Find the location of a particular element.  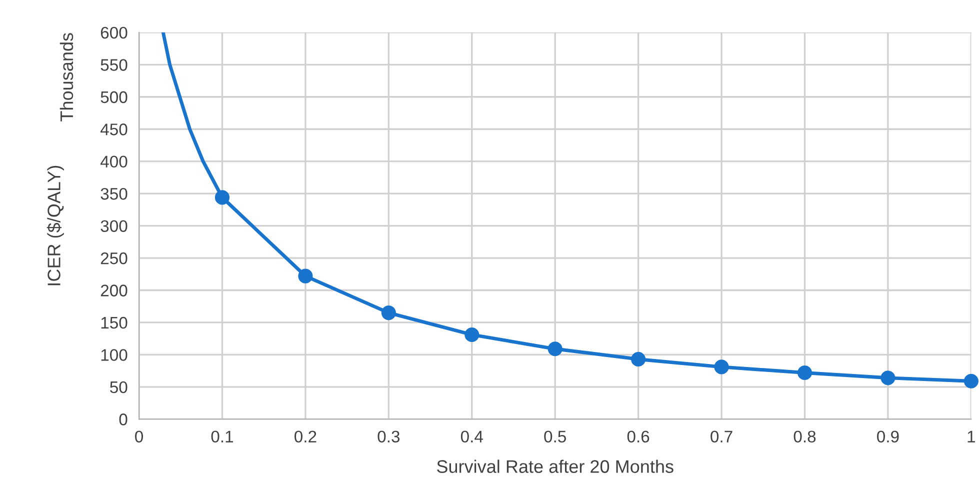

y-tick-label: 350 is located at coordinates (114, 194).